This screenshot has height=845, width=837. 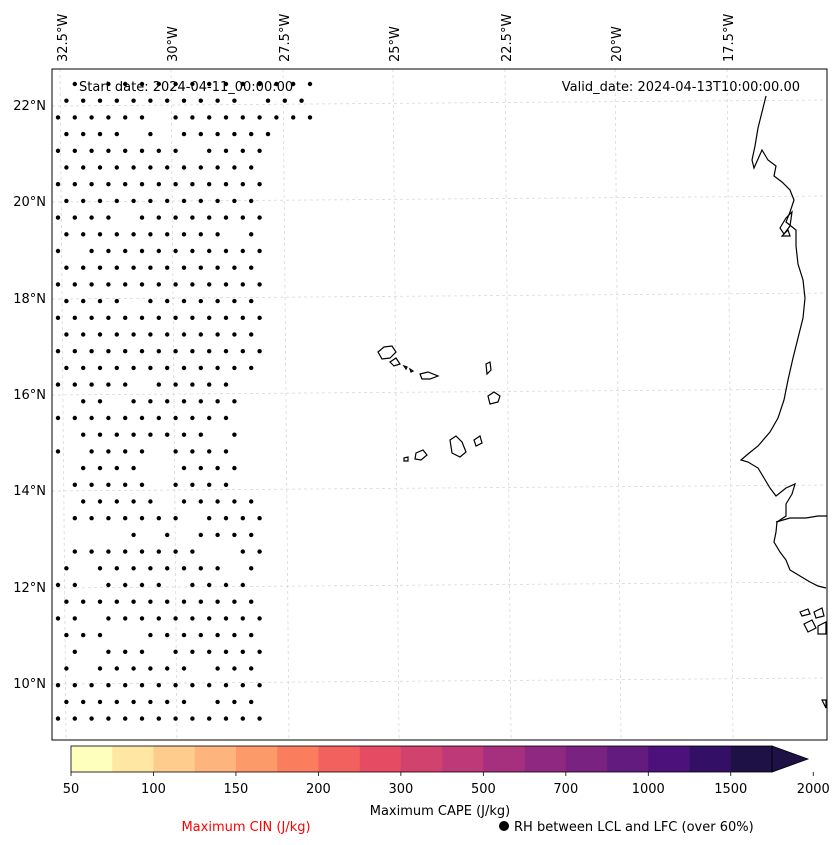 I want to click on colorbar-tick-label: 2000, so click(x=813, y=789).